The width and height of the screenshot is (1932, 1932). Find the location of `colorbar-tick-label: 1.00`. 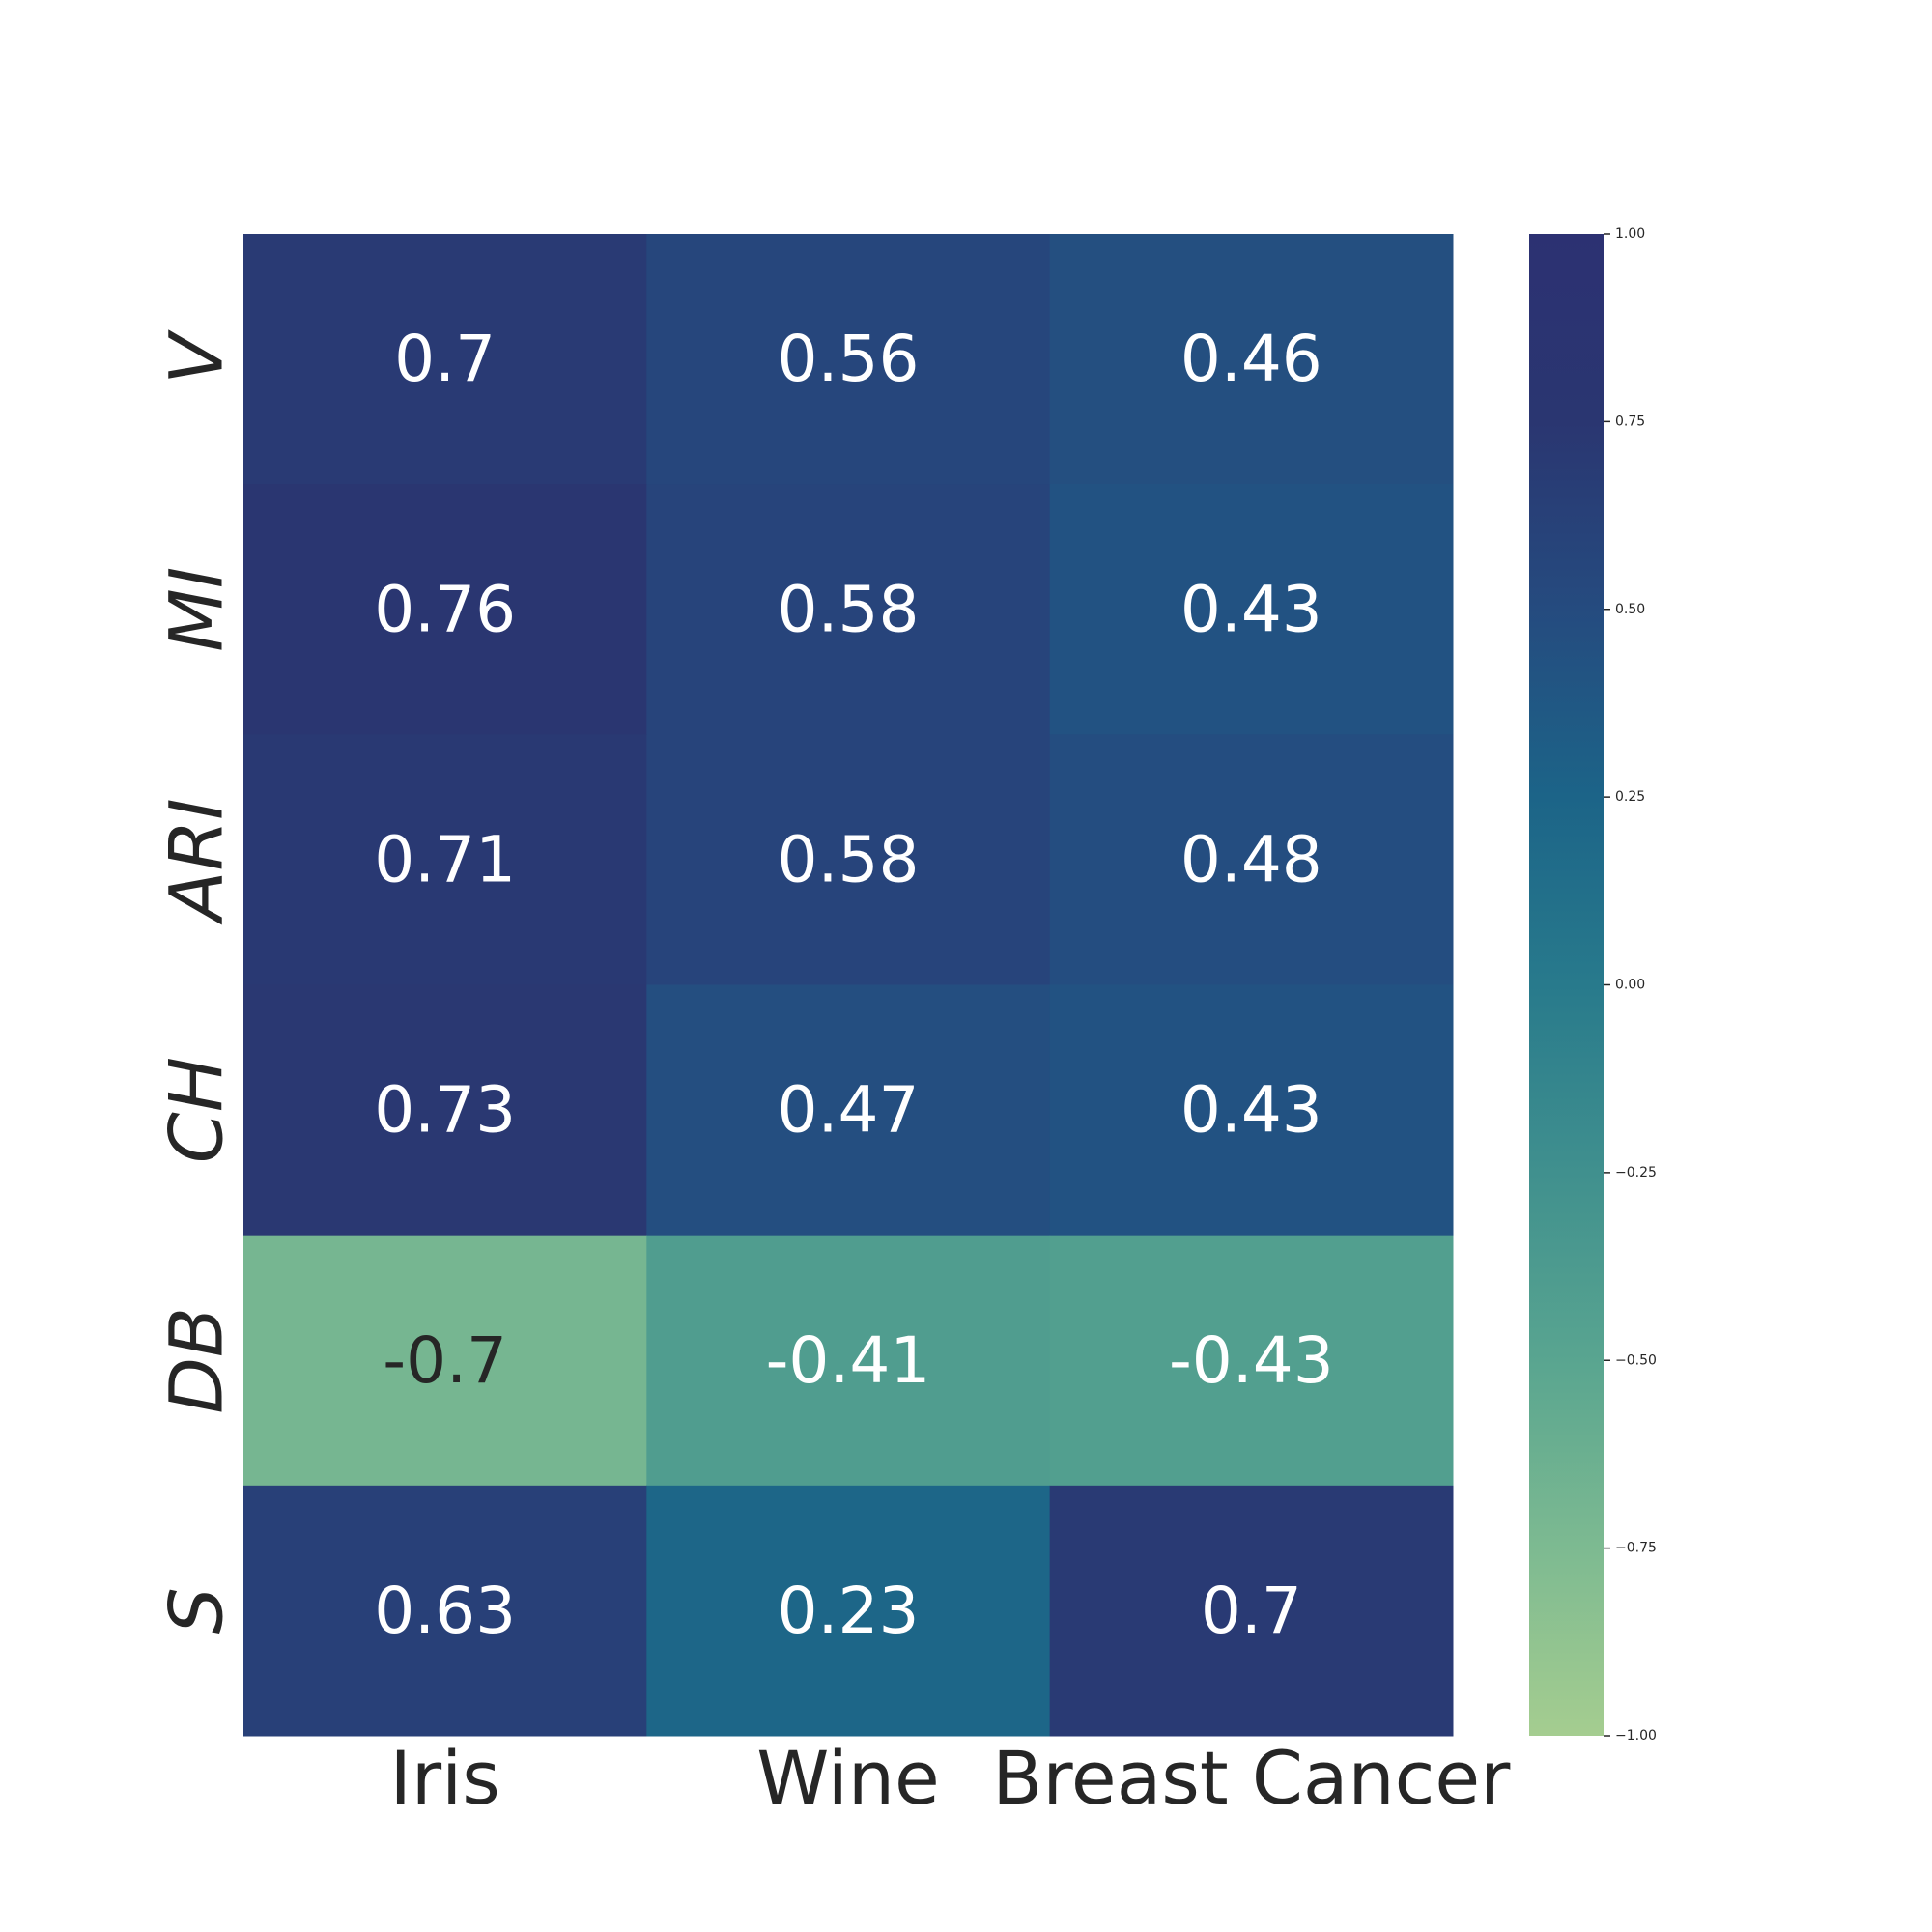

colorbar-tick-label: 1.00 is located at coordinates (1630, 234).